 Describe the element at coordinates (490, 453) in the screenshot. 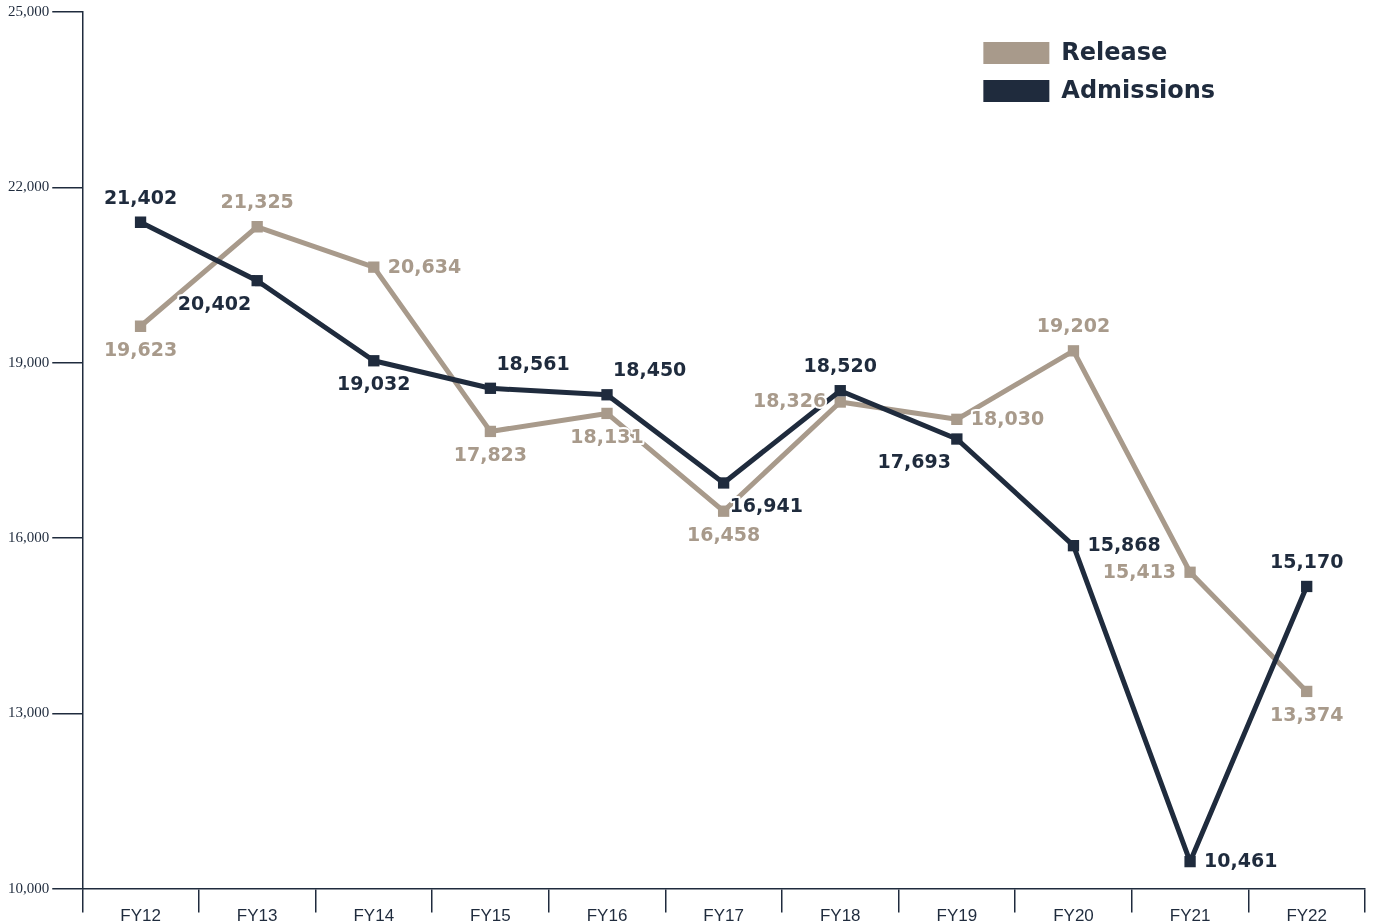

I see `data-label: 17,823` at that location.